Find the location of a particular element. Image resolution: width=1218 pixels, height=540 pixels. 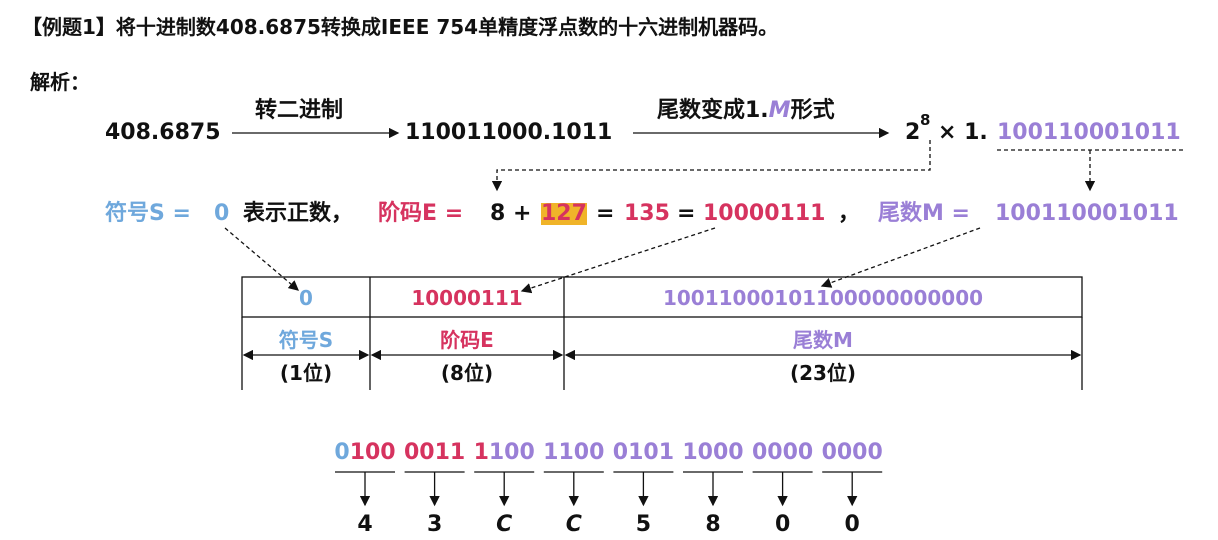

cell: 0 is located at coordinates (306, 298).